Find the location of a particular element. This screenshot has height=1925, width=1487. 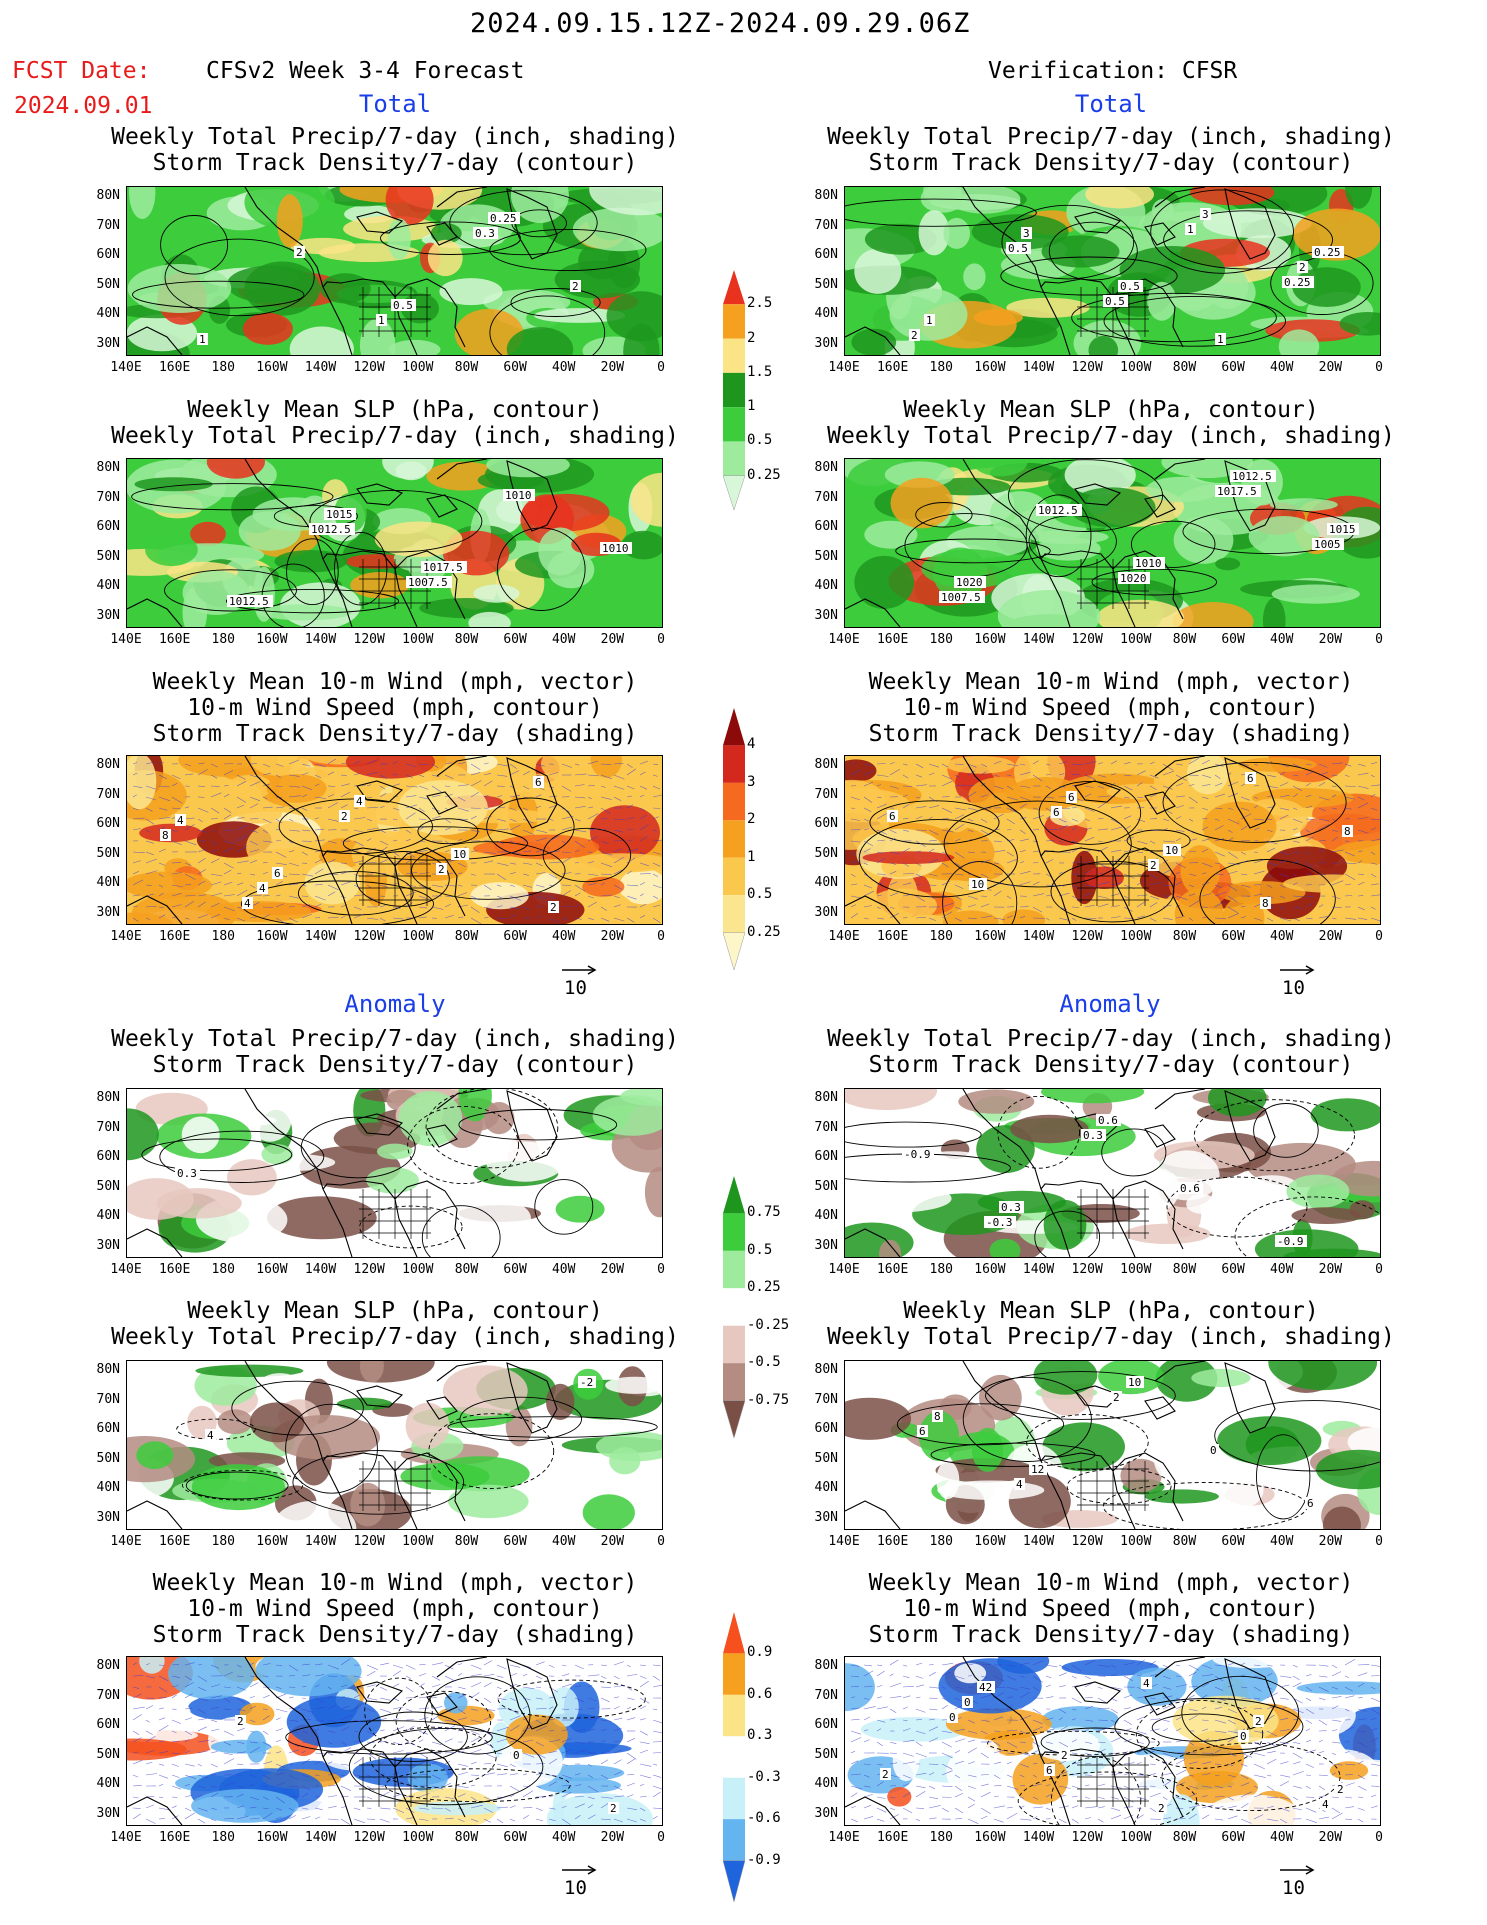

contour-label: -0.9 is located at coordinates (917, 1154).